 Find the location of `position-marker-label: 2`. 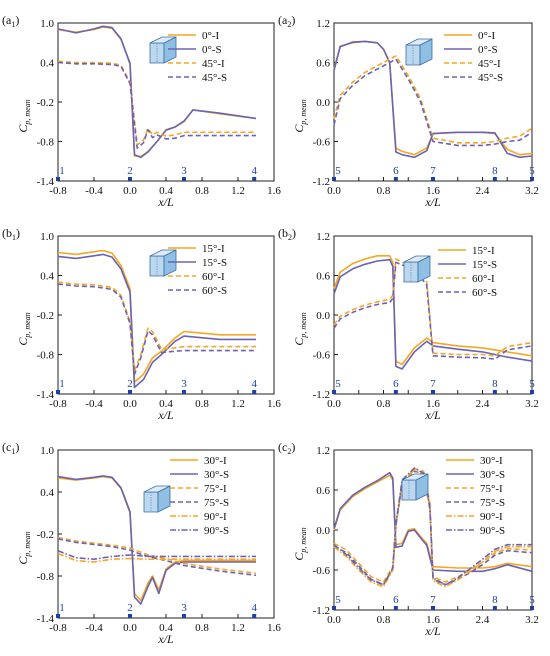

position-marker-label: 2 is located at coordinates (130, 171).